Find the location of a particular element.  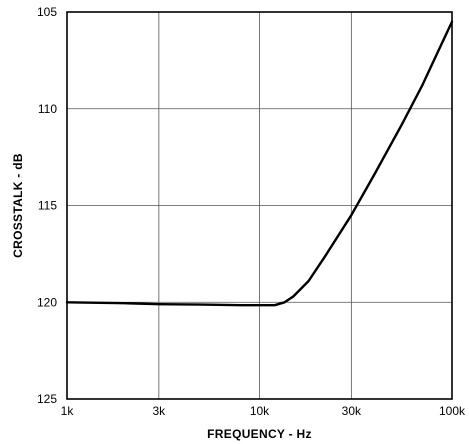

y-tick-labels: 105 110 115 120 125 is located at coordinates (47, 205).